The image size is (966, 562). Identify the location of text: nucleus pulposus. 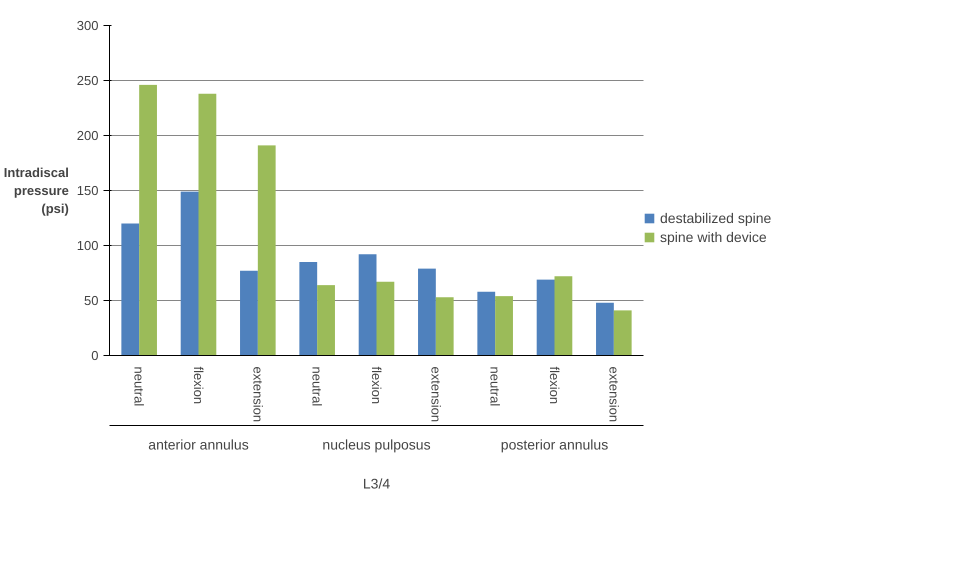
(376, 444).